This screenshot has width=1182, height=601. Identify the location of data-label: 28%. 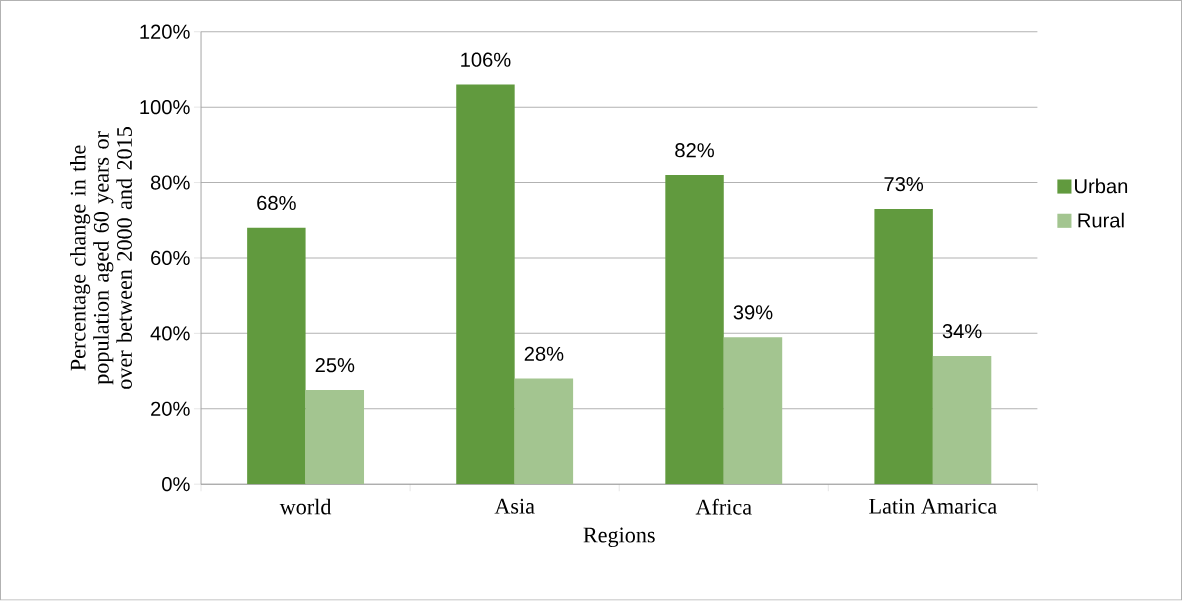
(544, 354).